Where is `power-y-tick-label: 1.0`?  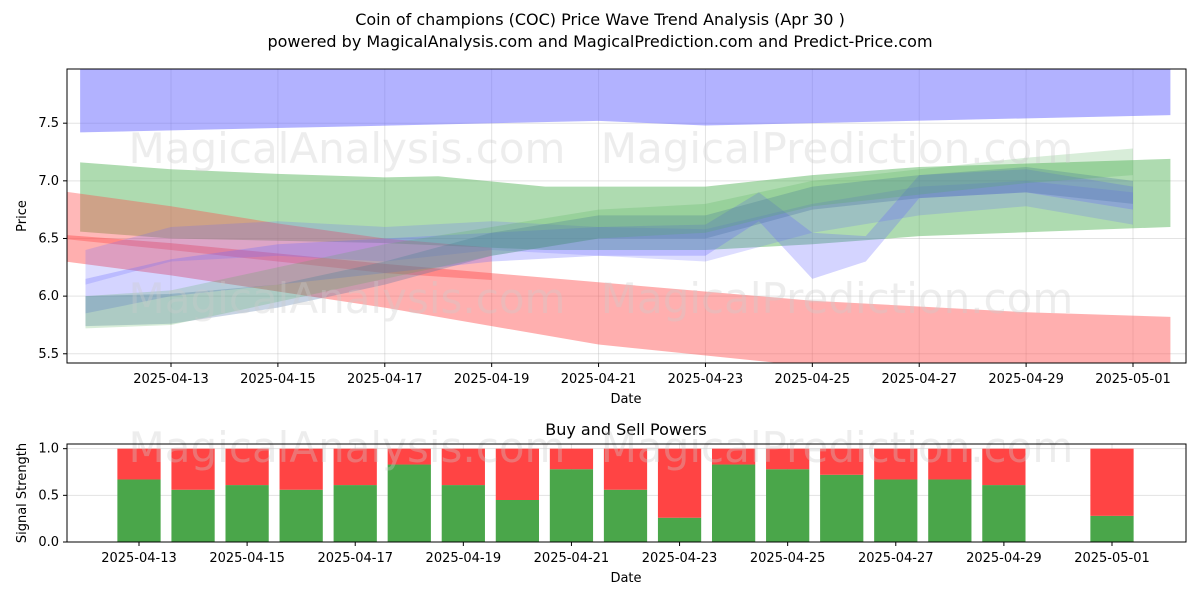
power-y-tick-label: 1.0 is located at coordinates (48, 449).